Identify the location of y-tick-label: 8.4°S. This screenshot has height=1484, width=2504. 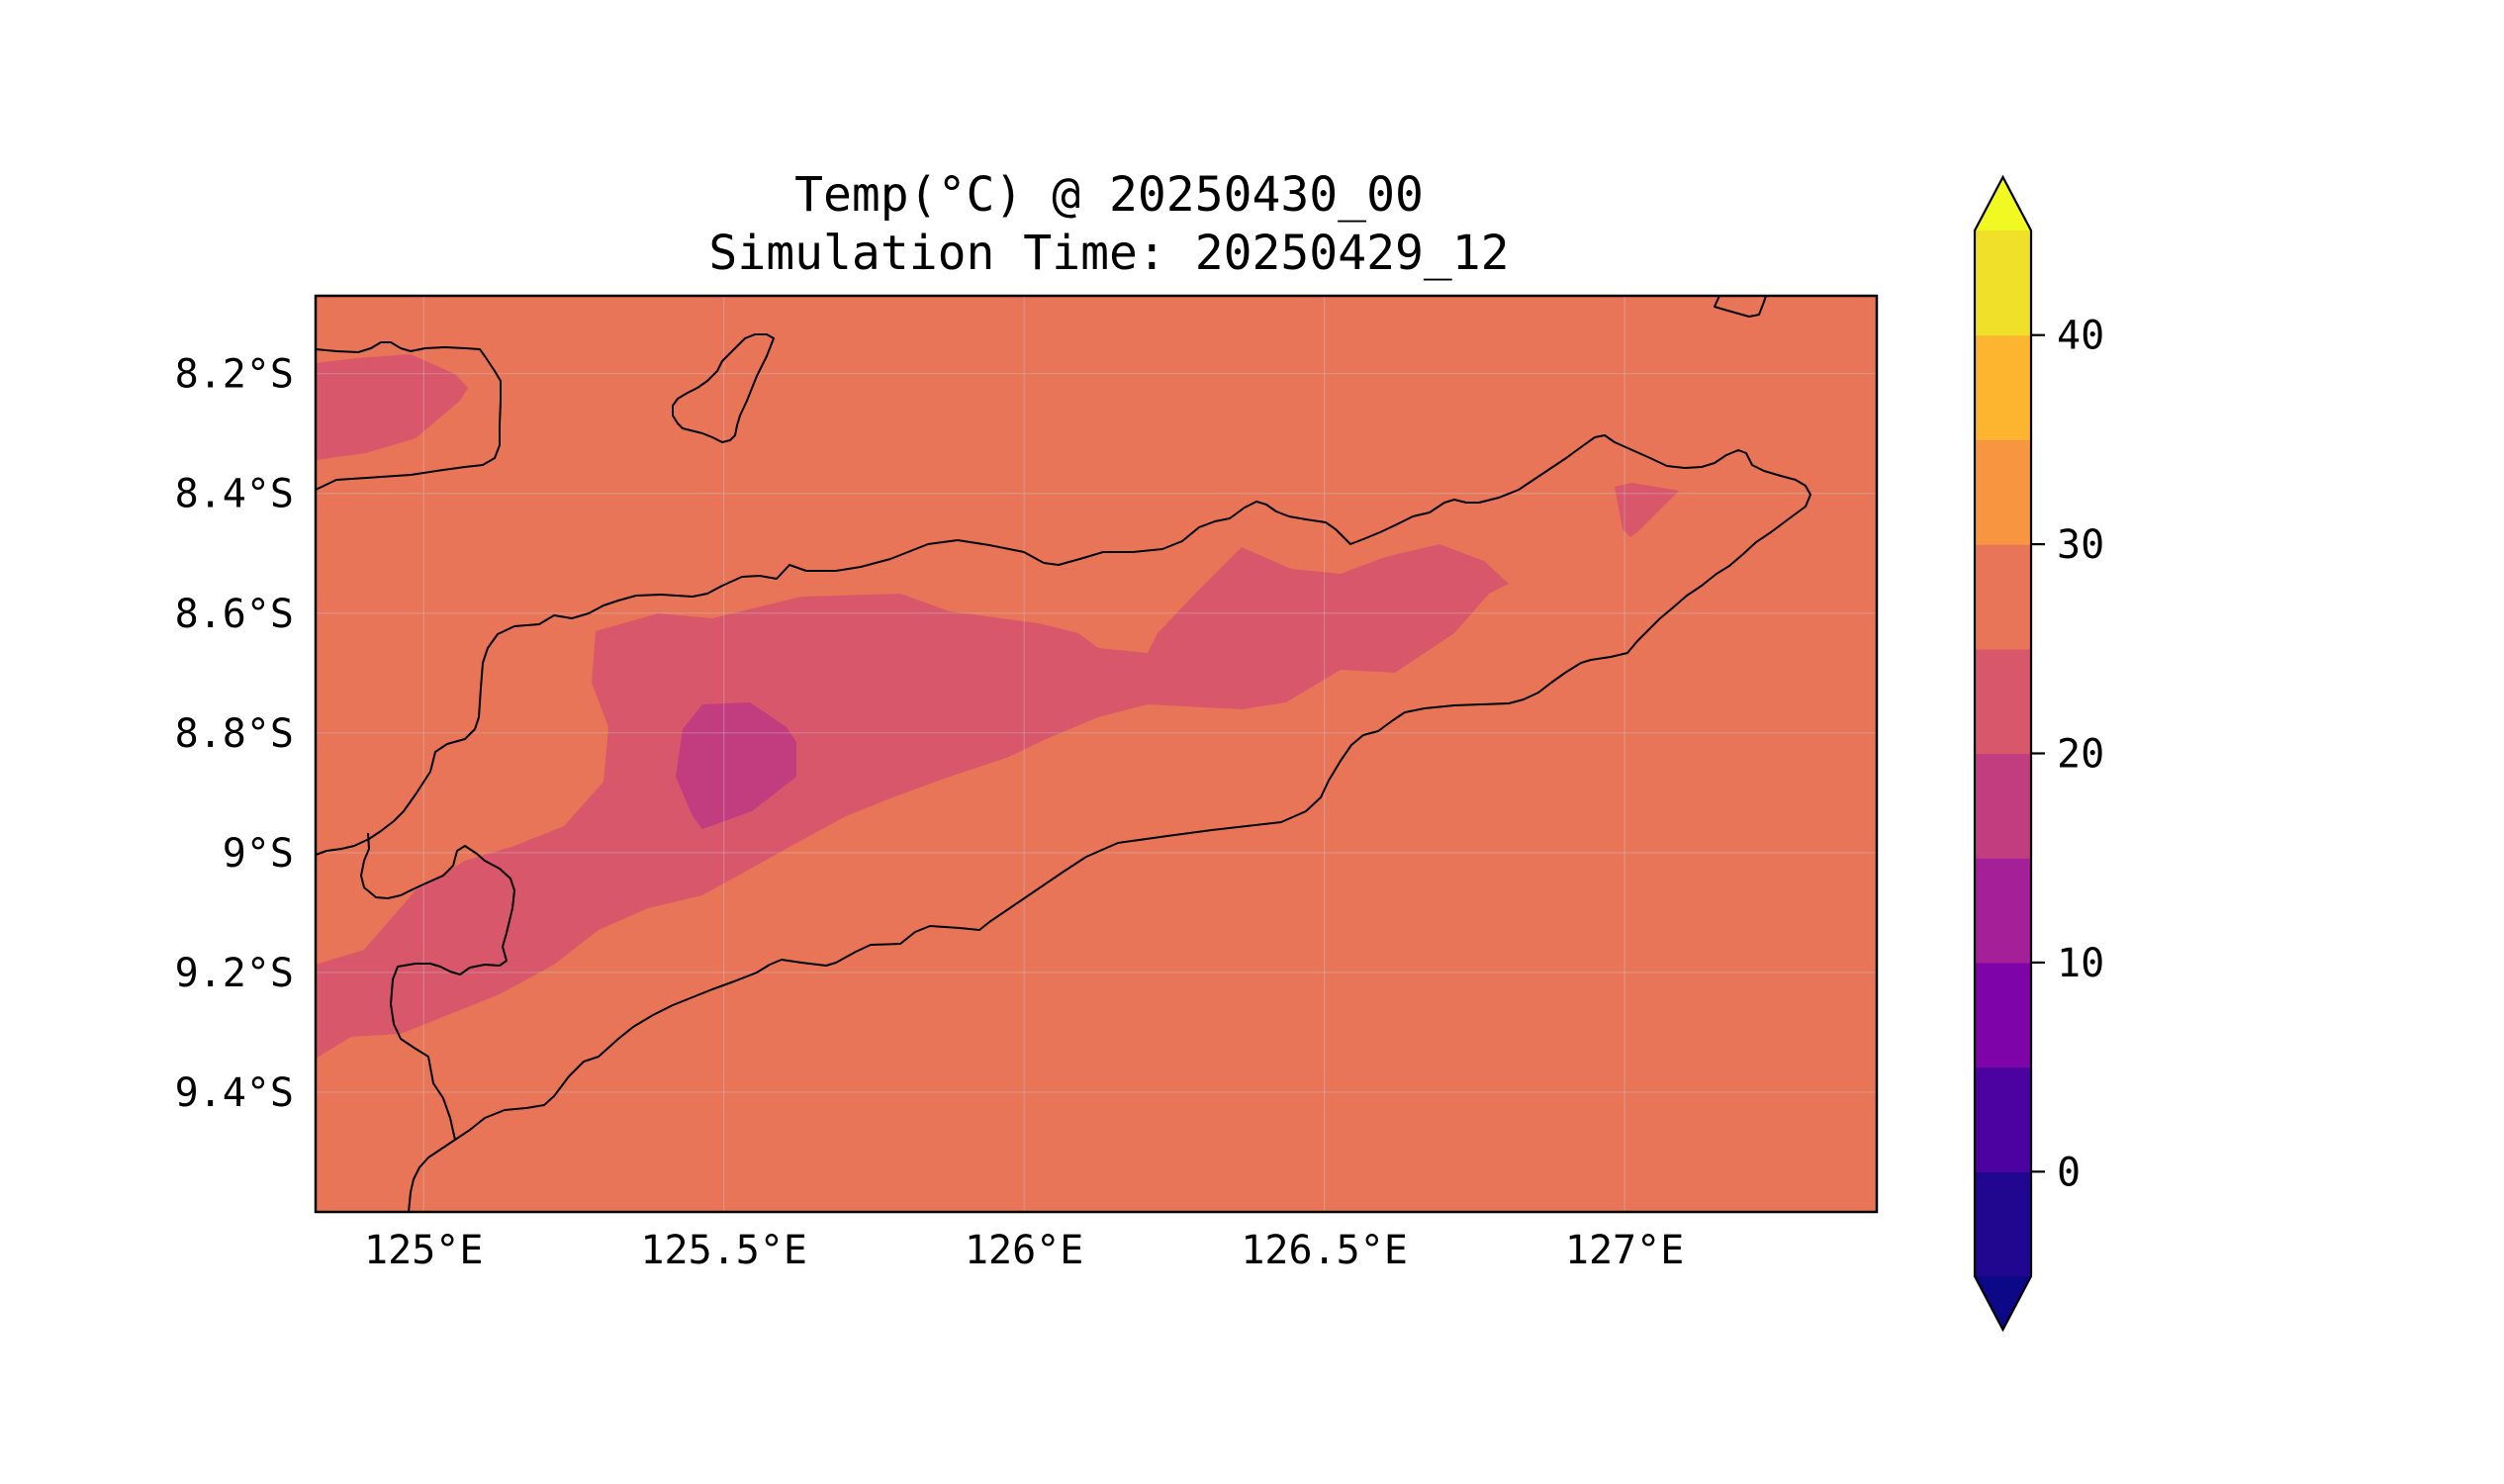
(234, 494).